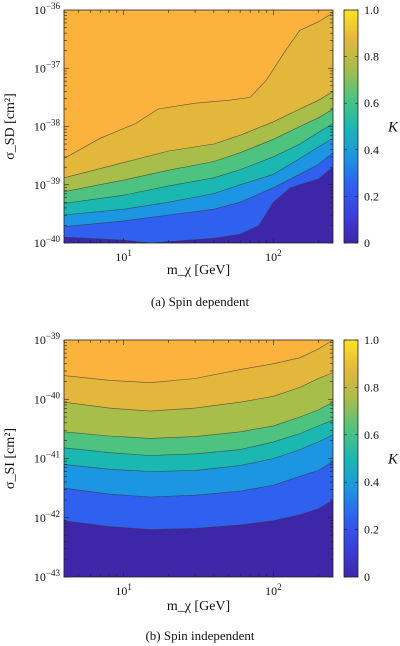 This screenshot has width=400, height=646. What do you see at coordinates (10, 126) in the screenshot?
I see `y-axis-label: σ_SD [cm²]` at bounding box center [10, 126].